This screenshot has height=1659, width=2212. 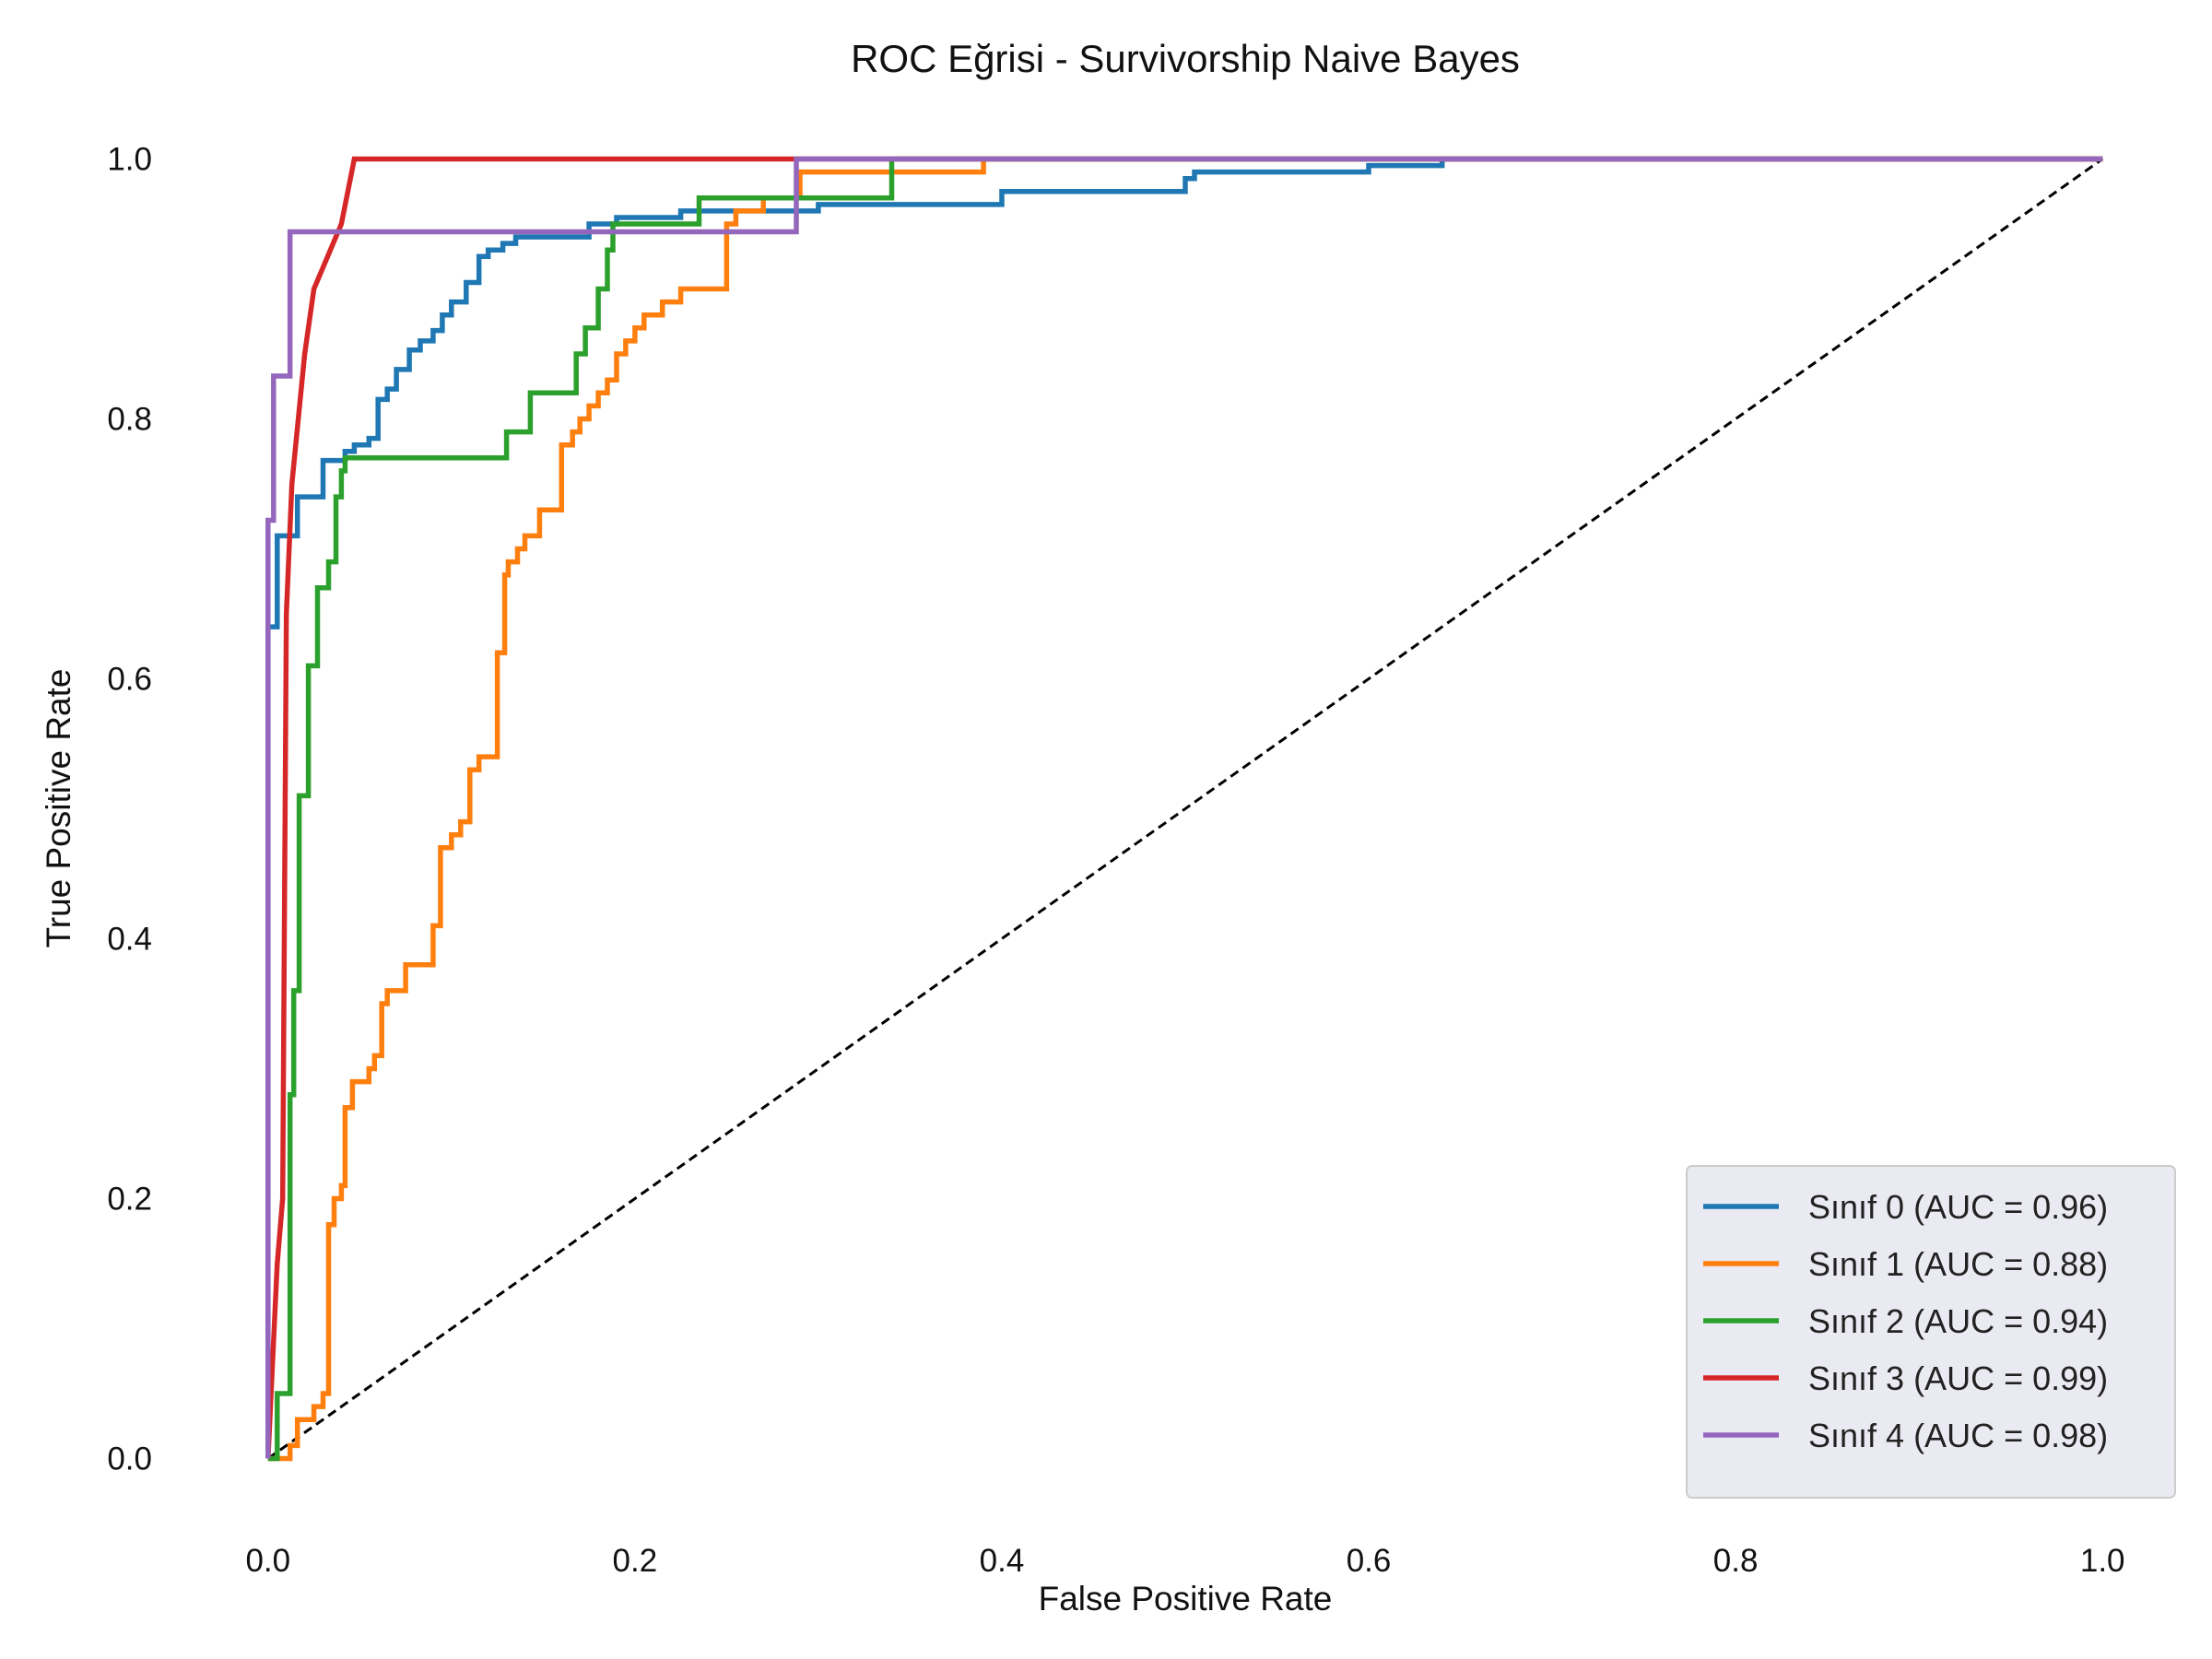 What do you see at coordinates (1736, 1561) in the screenshot?
I see `x-tick-label: 0.8` at bounding box center [1736, 1561].